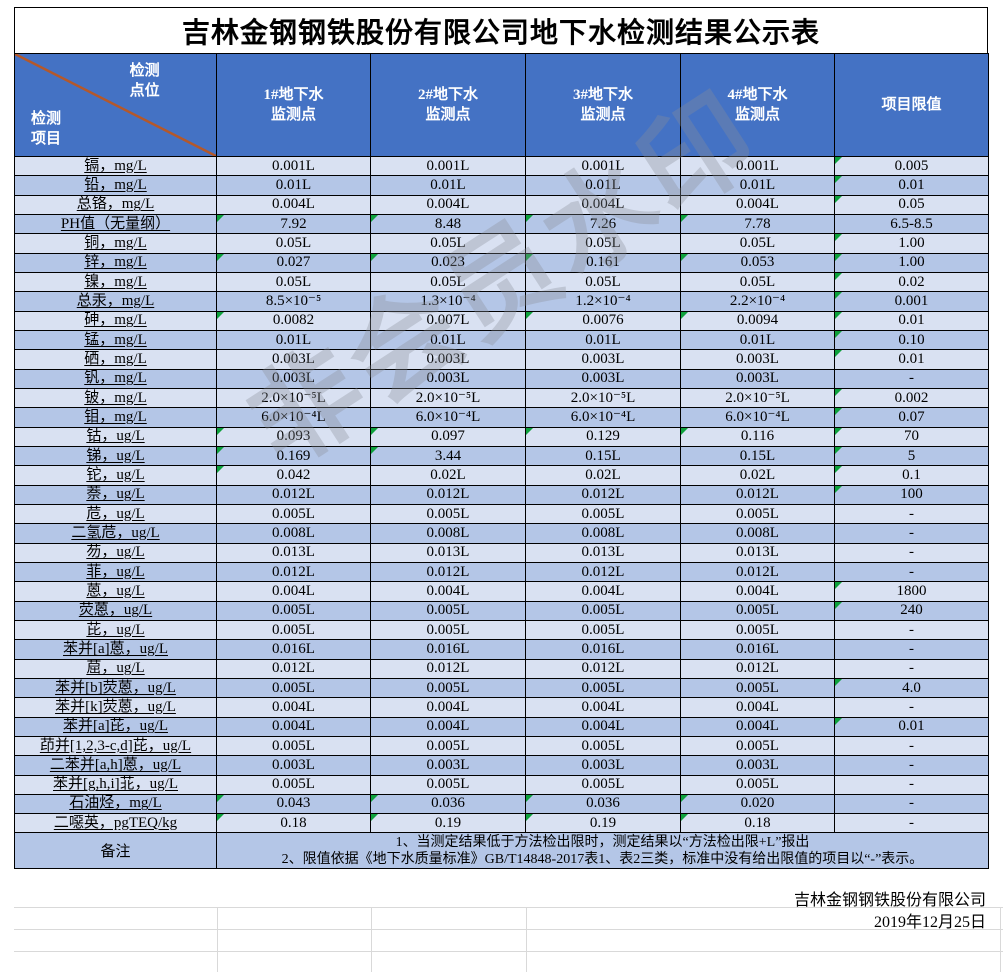  I want to click on value-cell: 0.093, so click(293, 436).